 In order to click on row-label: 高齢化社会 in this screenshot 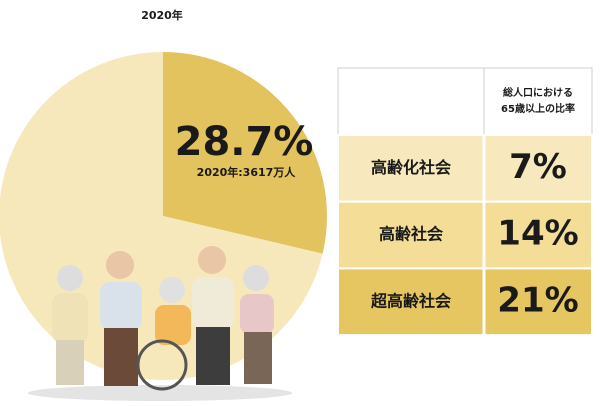, I will do `click(411, 167)`.